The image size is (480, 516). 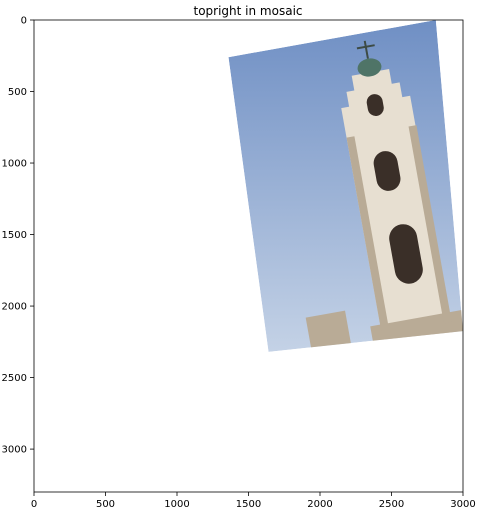 What do you see at coordinates (34, 504) in the screenshot?
I see `x-tick-label: 0` at bounding box center [34, 504].